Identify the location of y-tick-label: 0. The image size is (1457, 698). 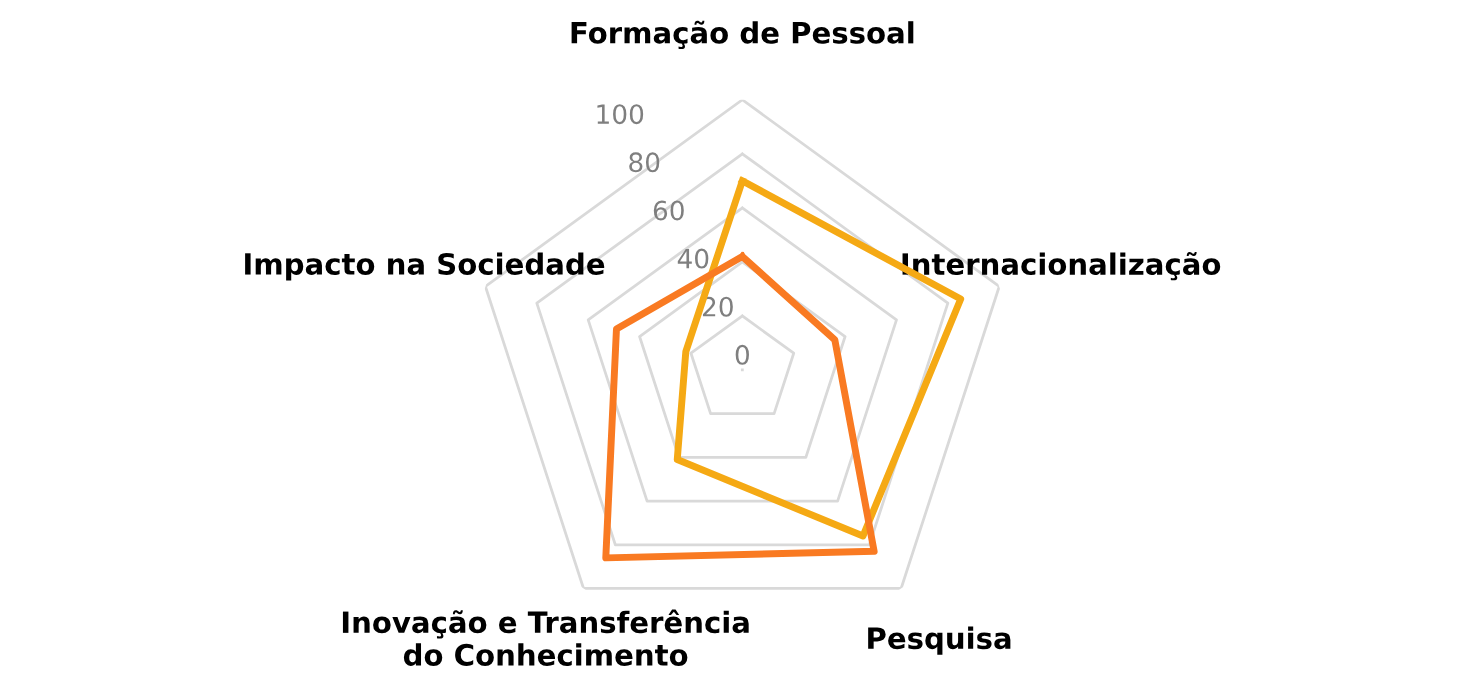
(742, 354).